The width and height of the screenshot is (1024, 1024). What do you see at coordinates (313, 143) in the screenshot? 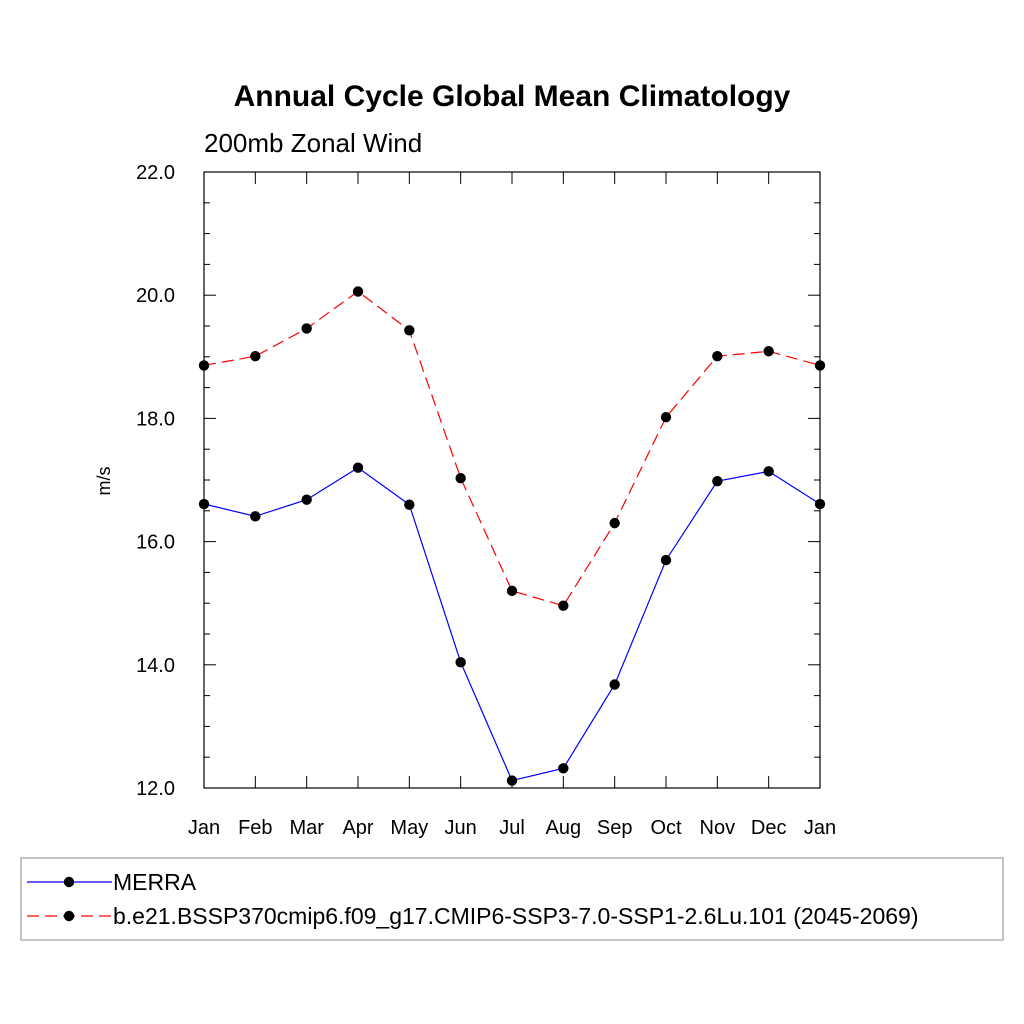
I see `chart-subtitle: 200mb Zonal Wind` at bounding box center [313, 143].